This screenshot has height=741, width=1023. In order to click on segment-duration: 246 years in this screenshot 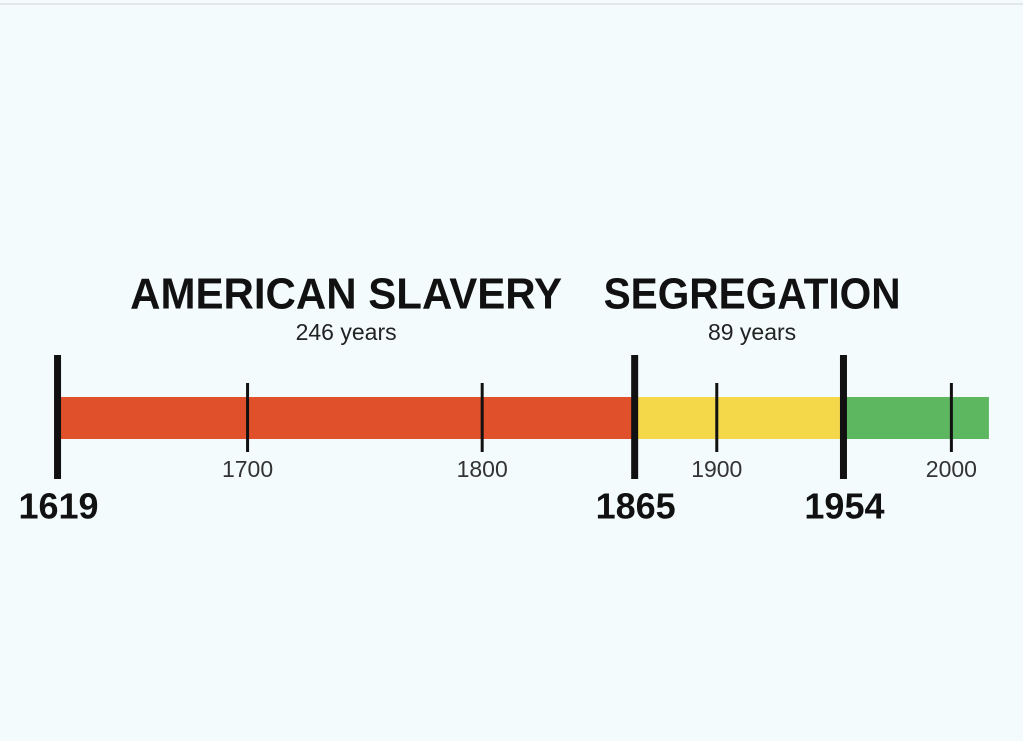, I will do `click(346, 332)`.